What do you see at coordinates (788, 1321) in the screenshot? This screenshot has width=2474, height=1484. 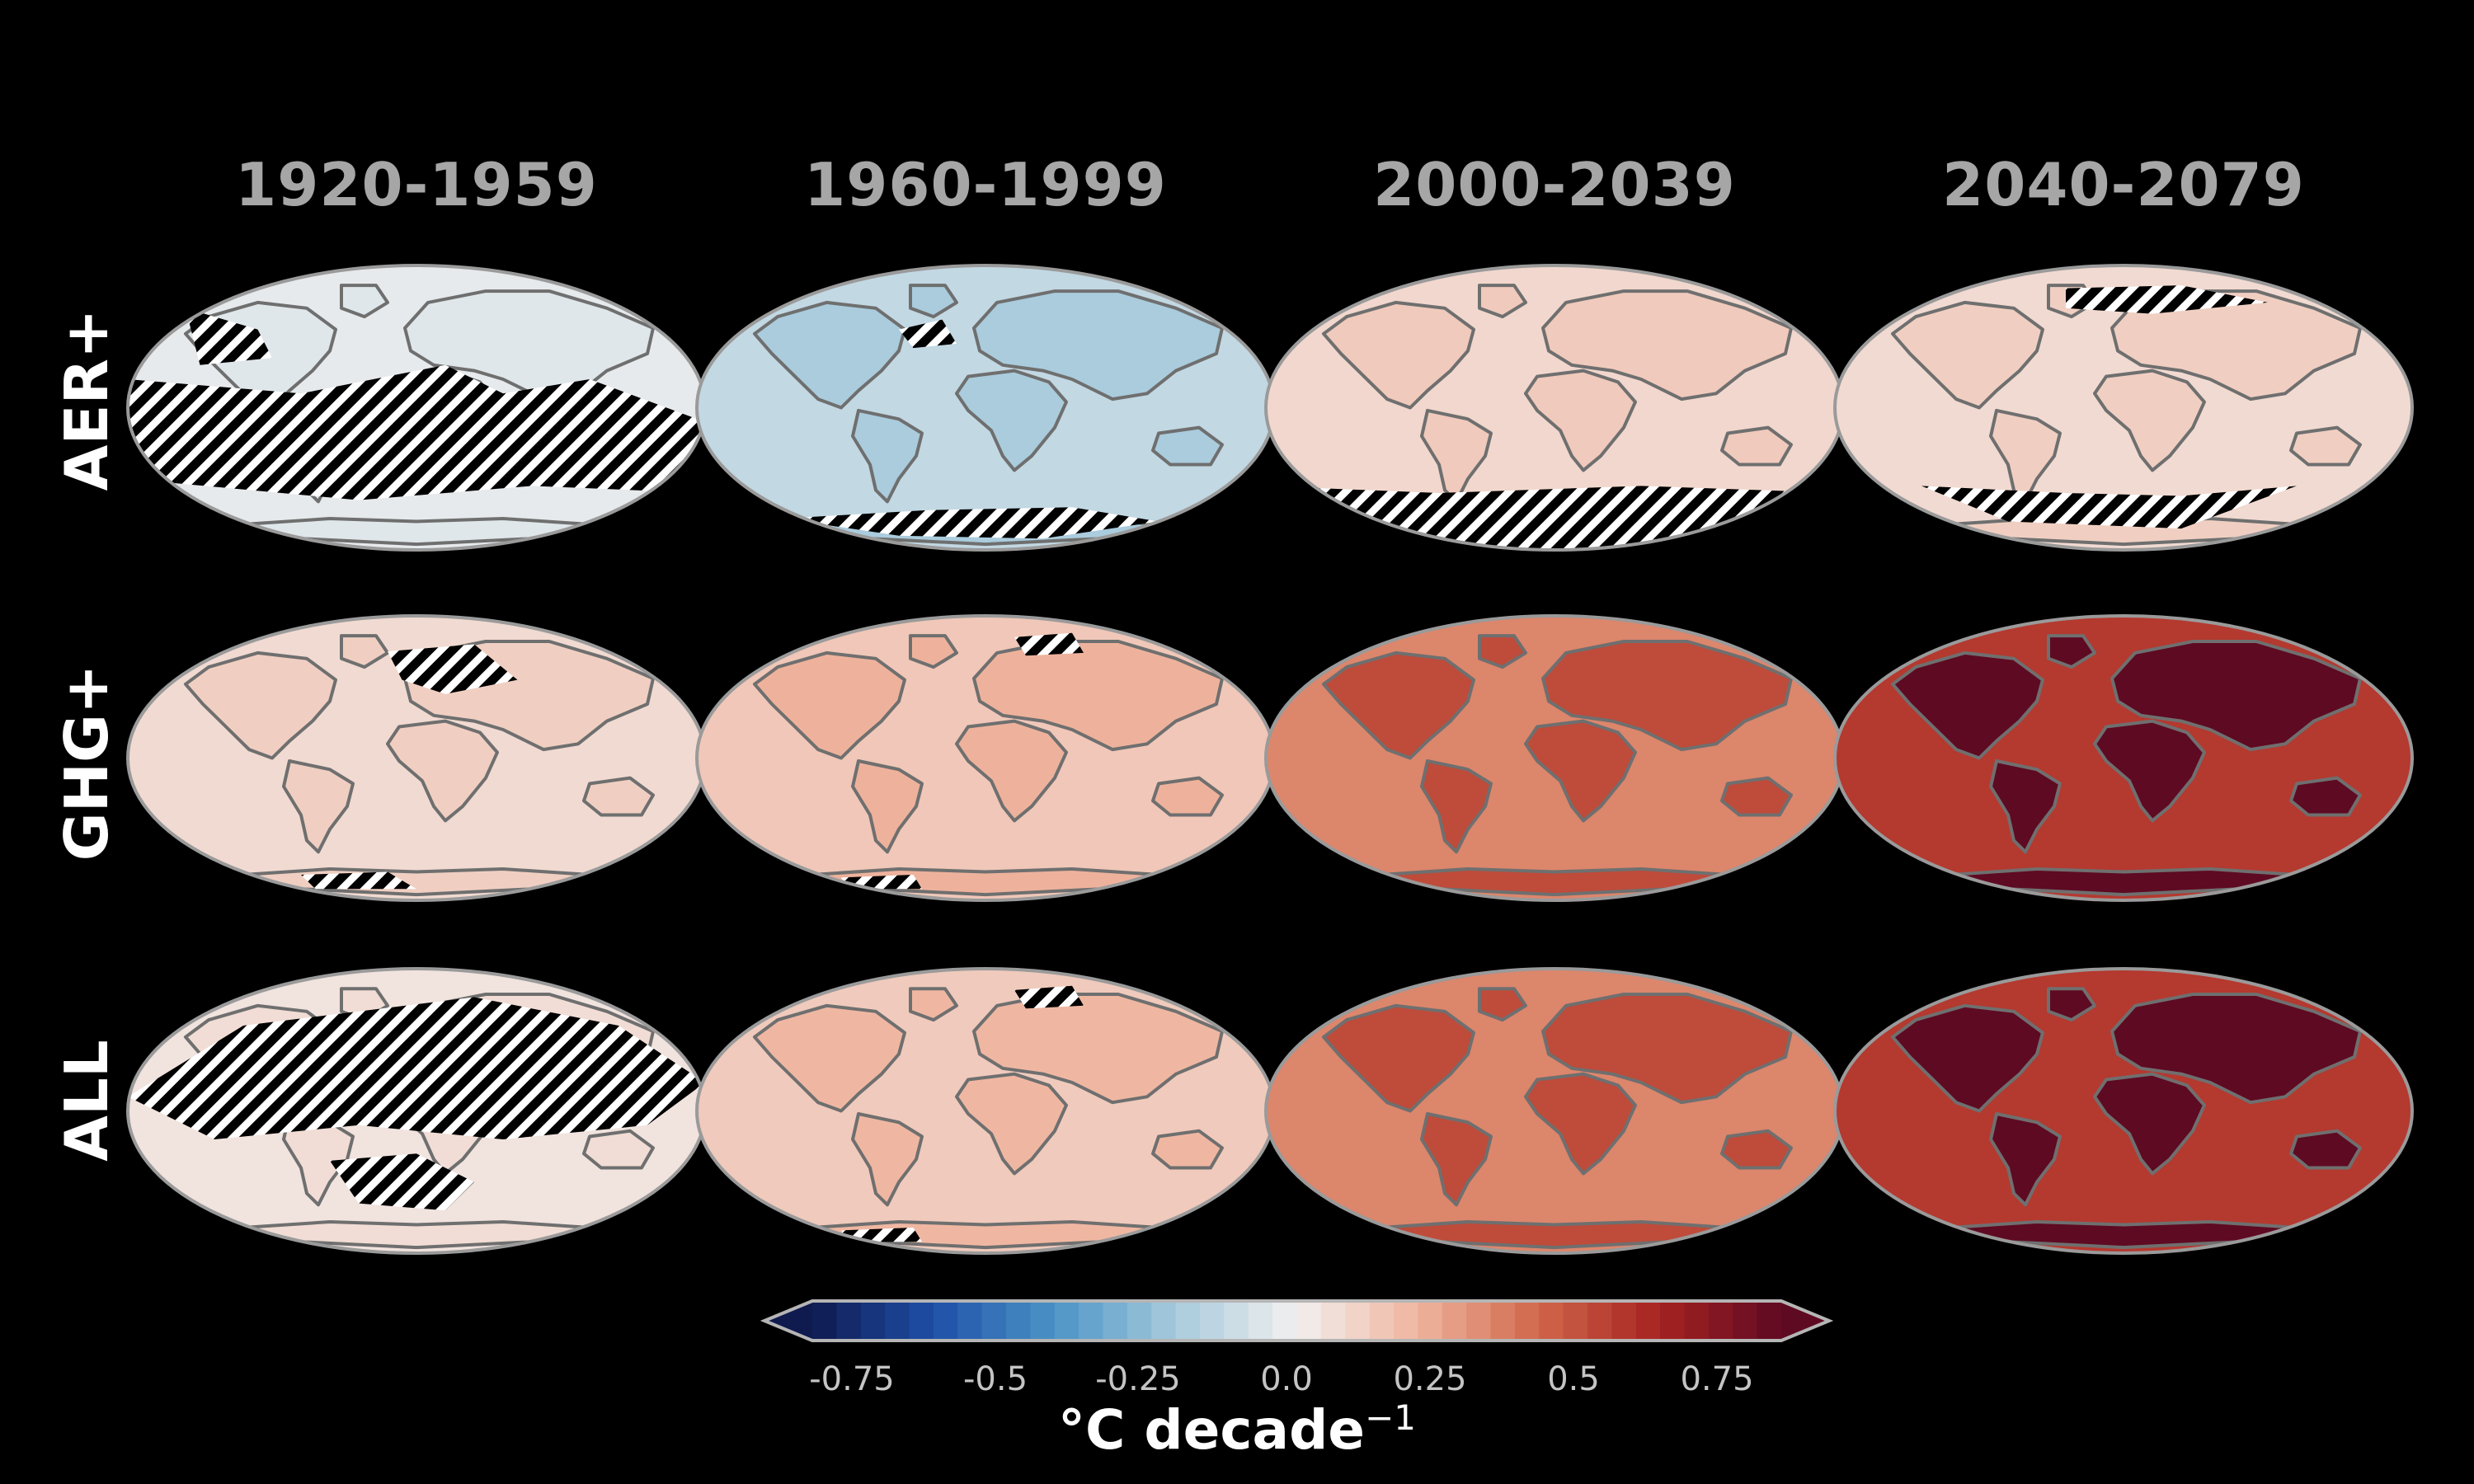 I see `colorbar-extend-min` at bounding box center [788, 1321].